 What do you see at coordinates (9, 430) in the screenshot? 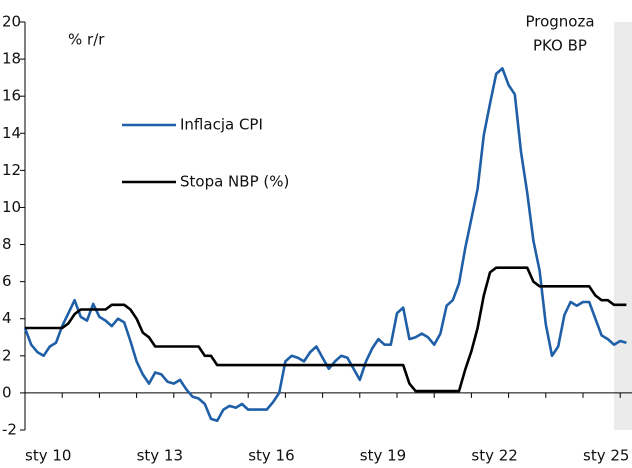
I see `y-tick-label: -2` at bounding box center [9, 430].